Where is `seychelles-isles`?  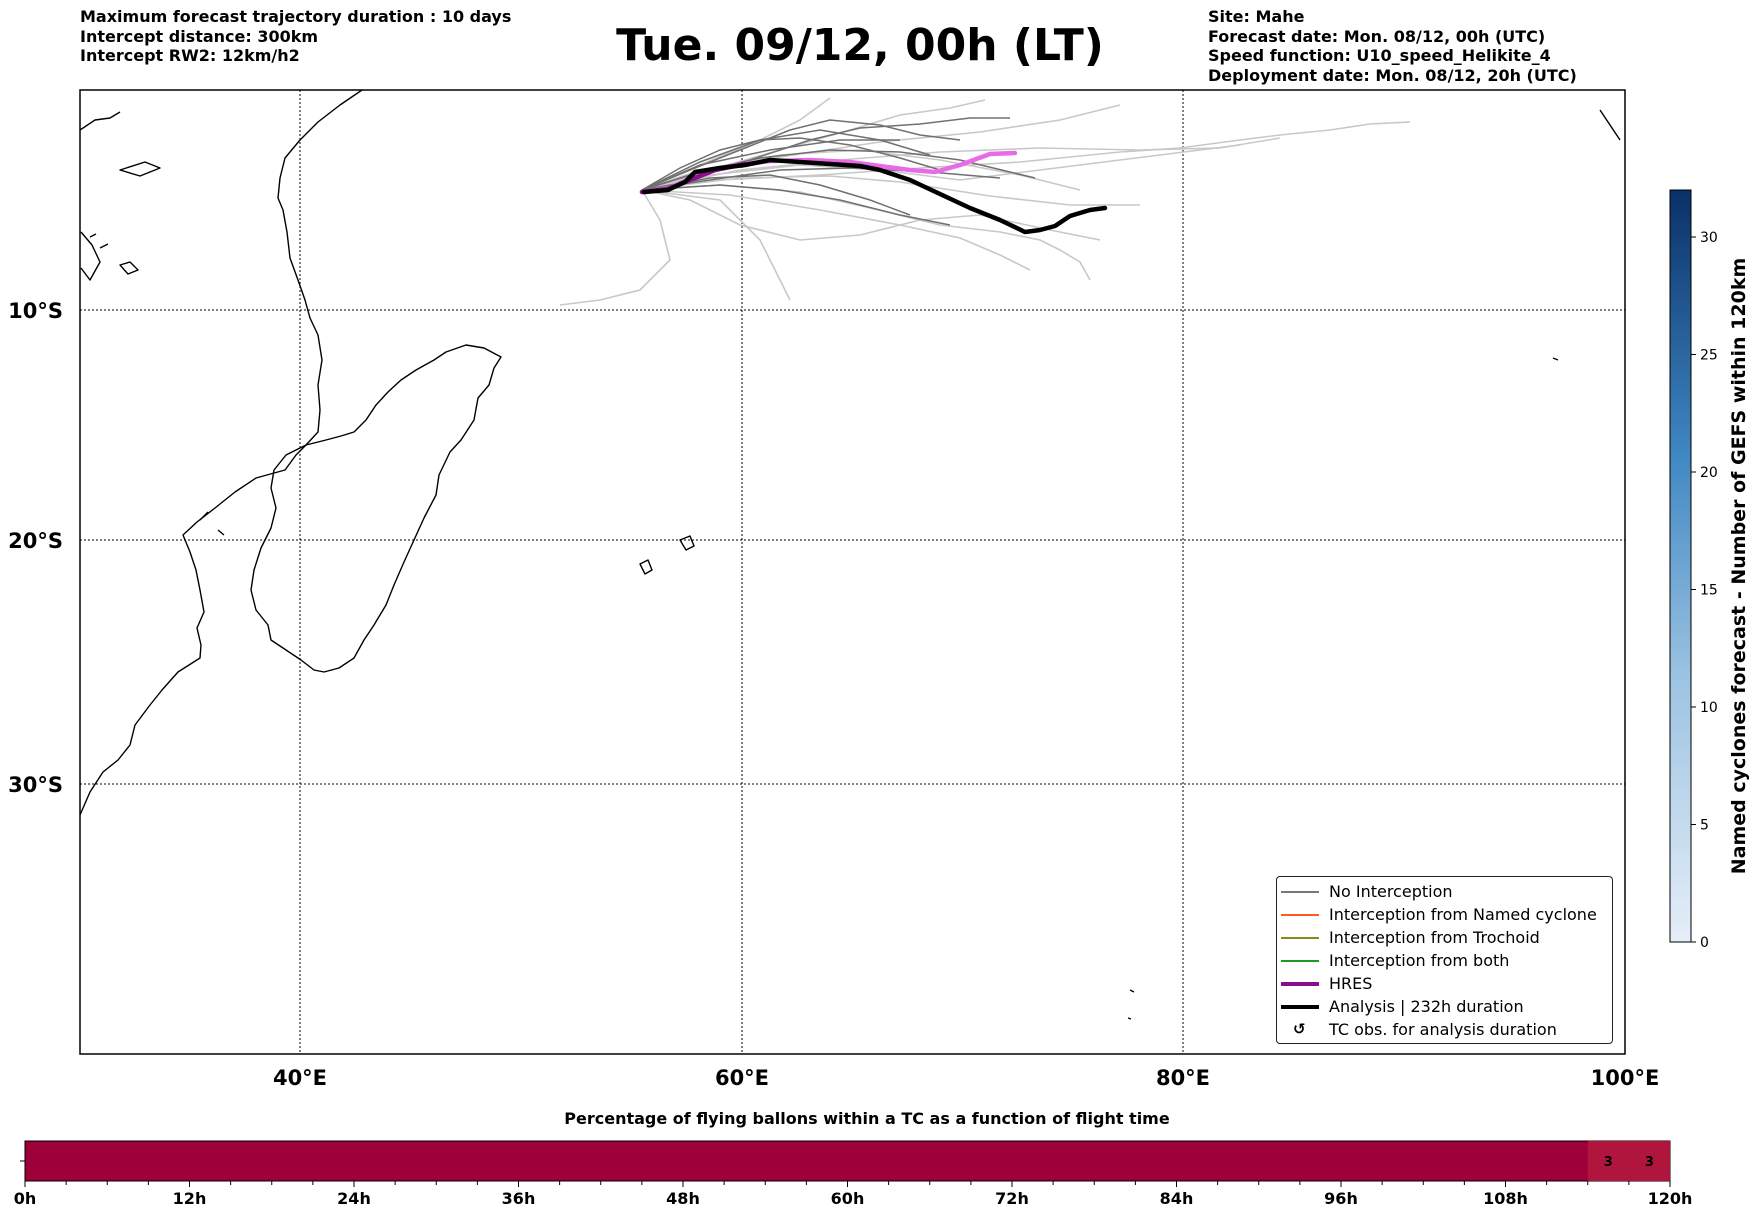
seychelles-isles is located at coordinates (114, 254).